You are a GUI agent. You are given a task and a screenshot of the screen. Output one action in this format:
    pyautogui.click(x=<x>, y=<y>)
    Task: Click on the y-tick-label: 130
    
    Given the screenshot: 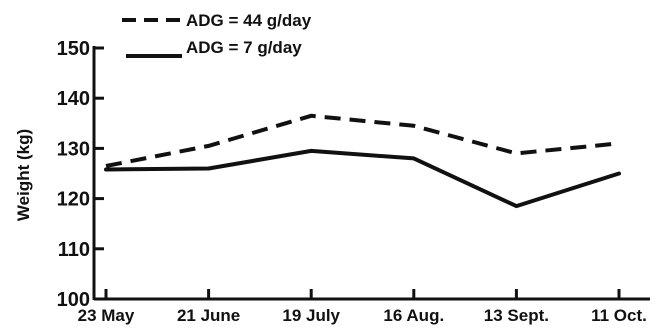 What is the action you would take?
    pyautogui.click(x=73, y=149)
    